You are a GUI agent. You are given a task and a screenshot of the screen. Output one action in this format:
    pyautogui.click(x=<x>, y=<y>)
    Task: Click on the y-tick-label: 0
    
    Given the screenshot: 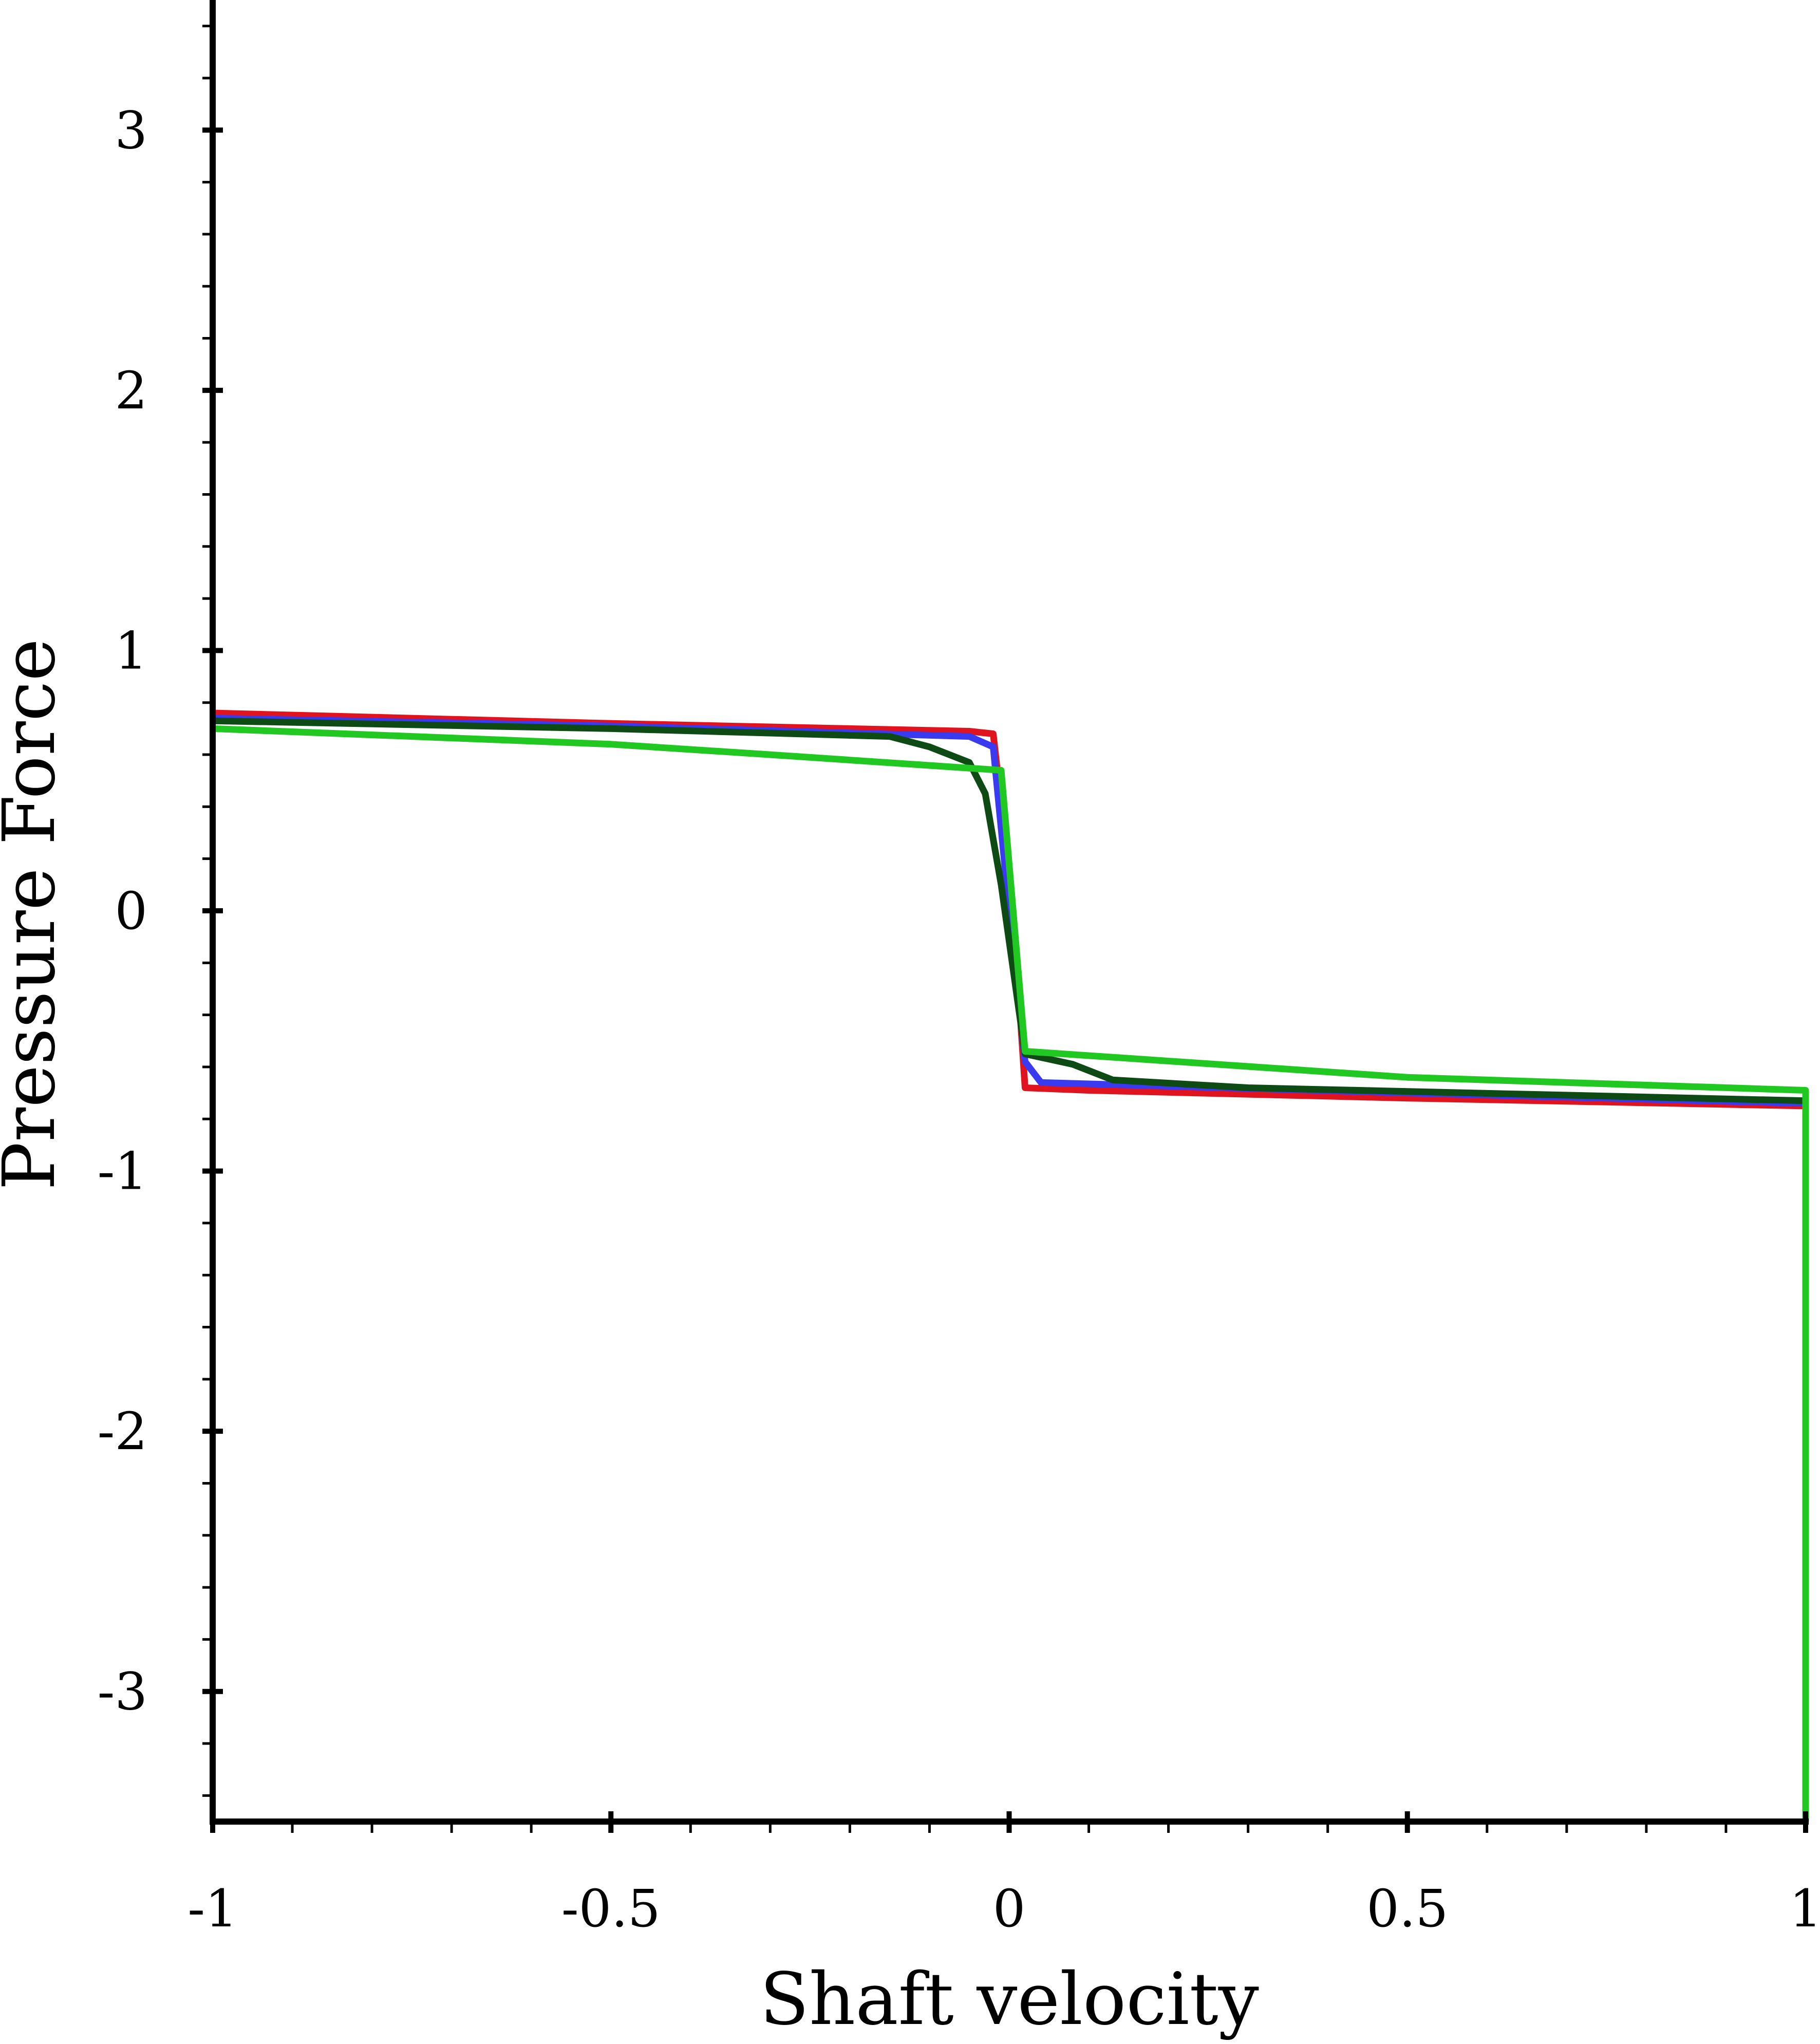 What is the action you would take?
    pyautogui.click(x=131, y=911)
    